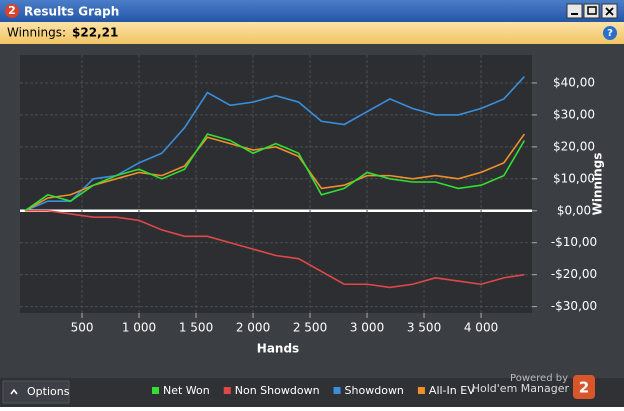  What do you see at coordinates (277, 390) in the screenshot?
I see `legend-label: Non Showdown` at bounding box center [277, 390].